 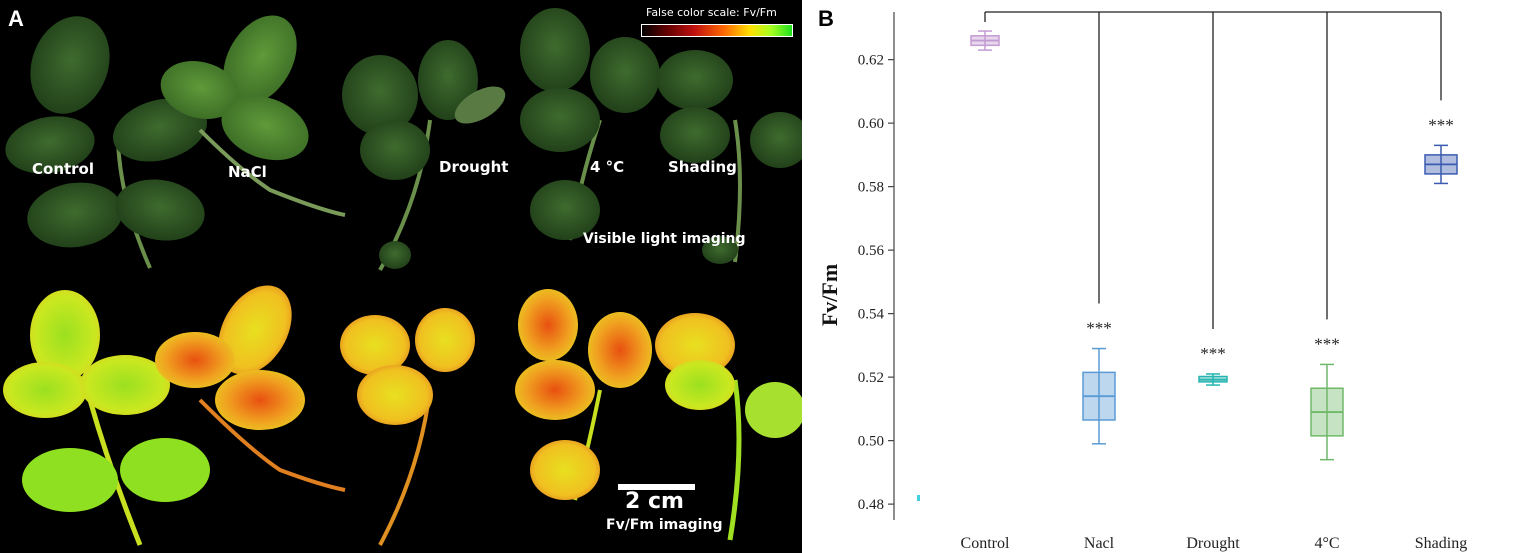 What do you see at coordinates (717, 30) in the screenshot?
I see `false-color-gradient` at bounding box center [717, 30].